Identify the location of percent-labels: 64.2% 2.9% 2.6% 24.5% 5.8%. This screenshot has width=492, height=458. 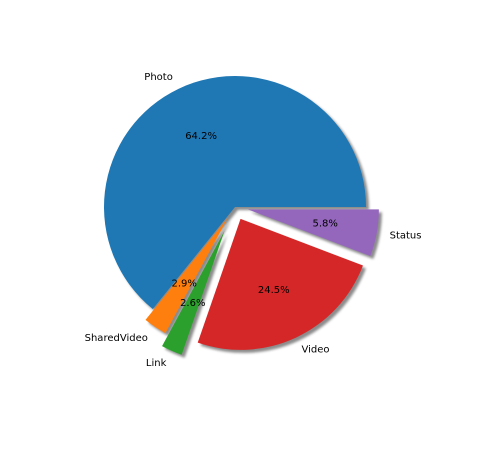
(254, 220).